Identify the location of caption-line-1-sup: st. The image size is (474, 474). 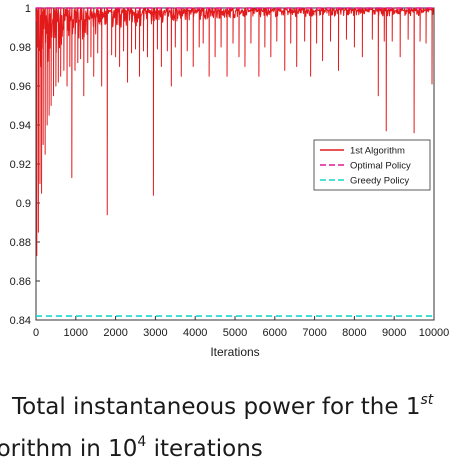
(427, 400).